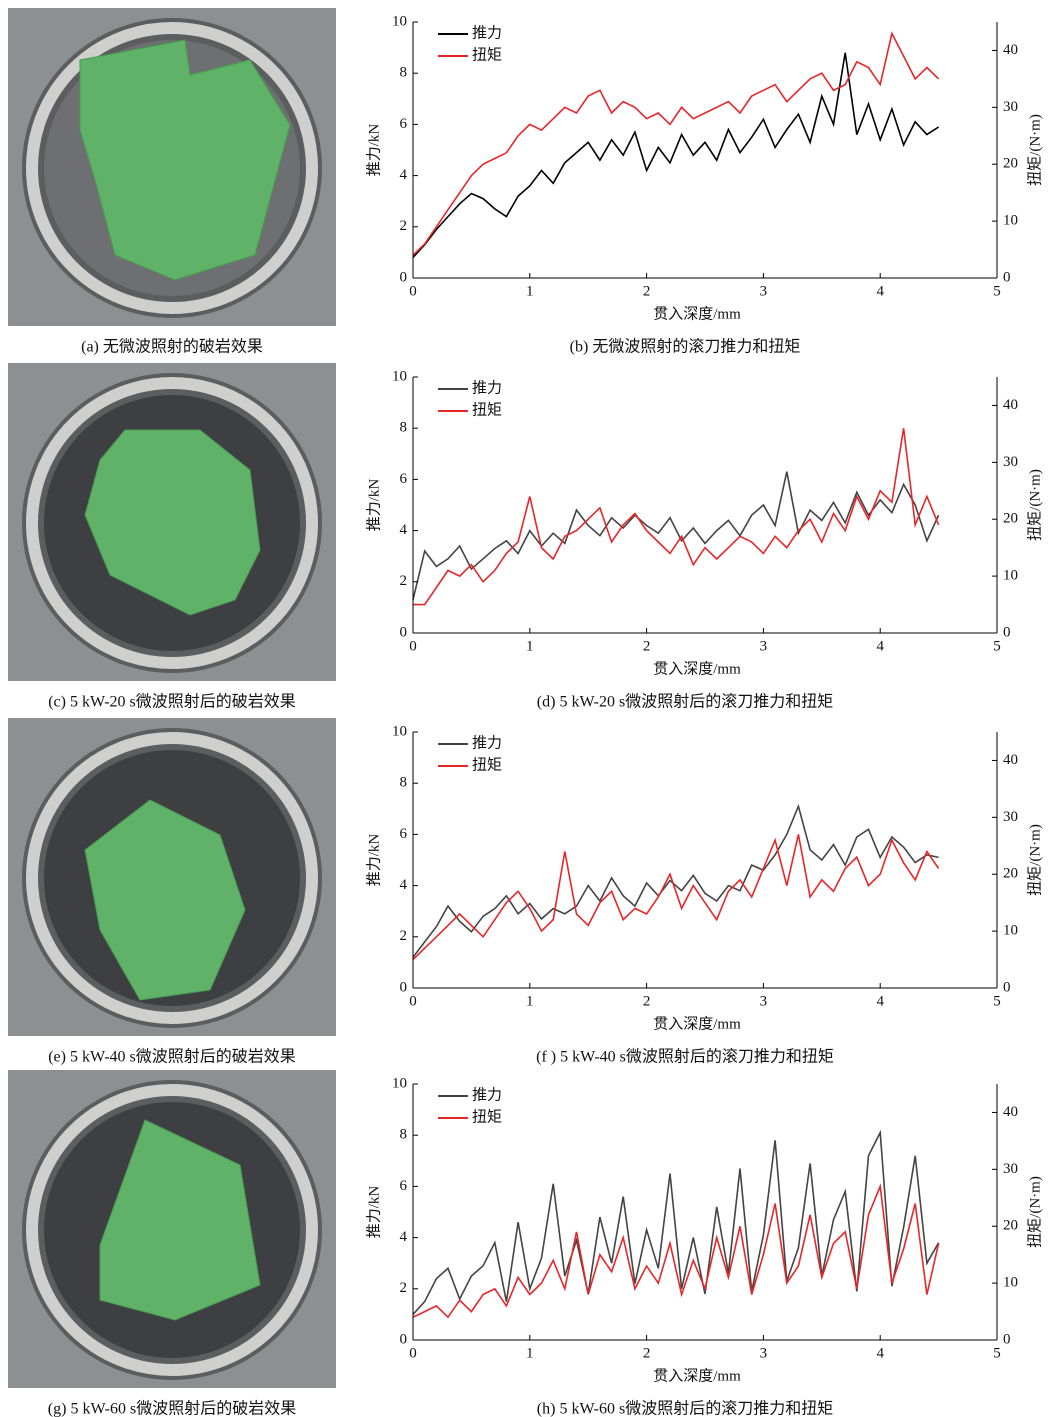  Describe the element at coordinates (685, 347) in the screenshot. I see `chart-caption: (b) 无微波照射的滚刀推力和扭矩` at that location.